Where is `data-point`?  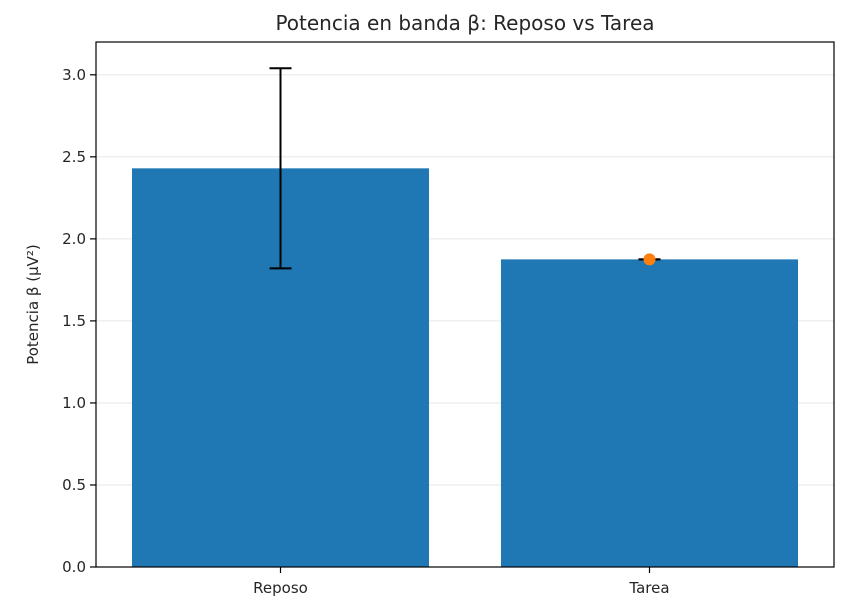
data-point is located at coordinates (649, 259).